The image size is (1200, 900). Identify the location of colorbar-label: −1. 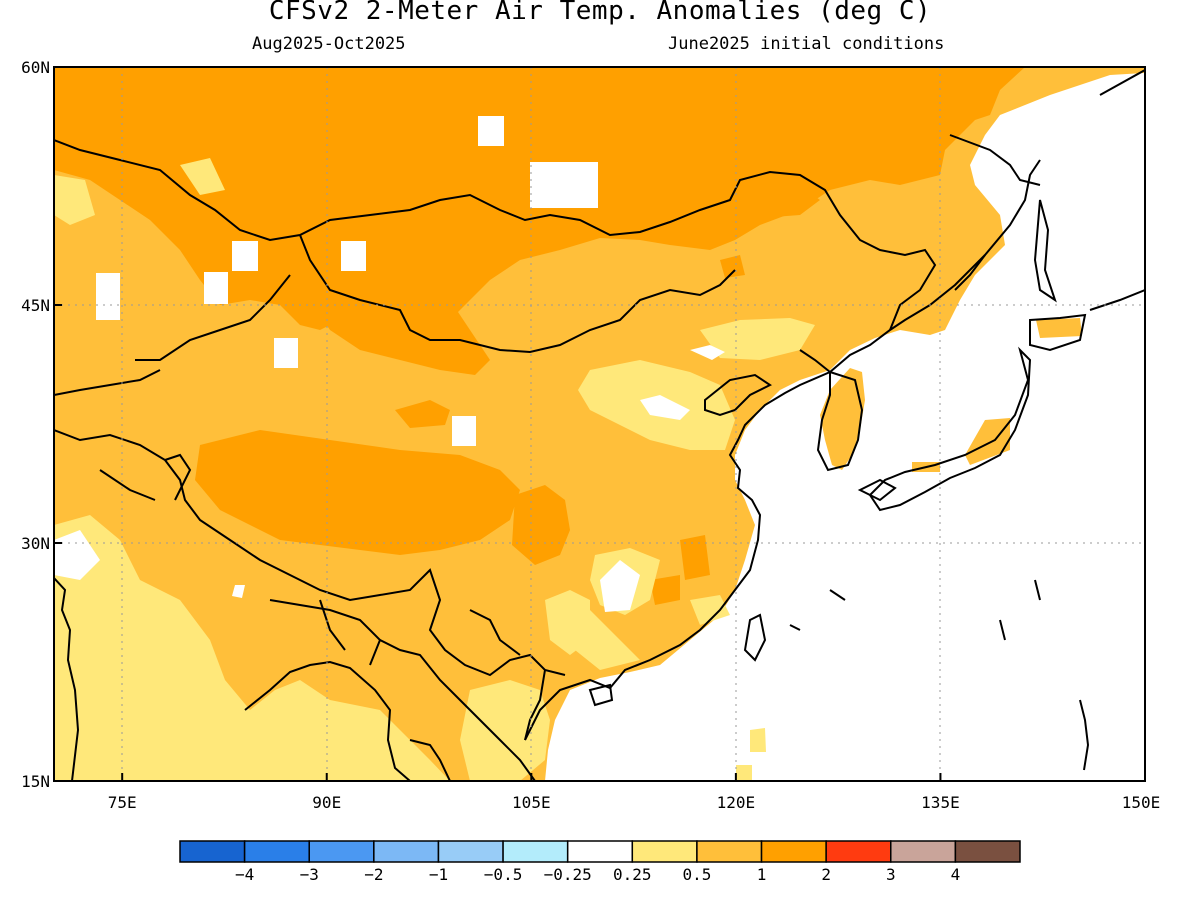
(438, 874).